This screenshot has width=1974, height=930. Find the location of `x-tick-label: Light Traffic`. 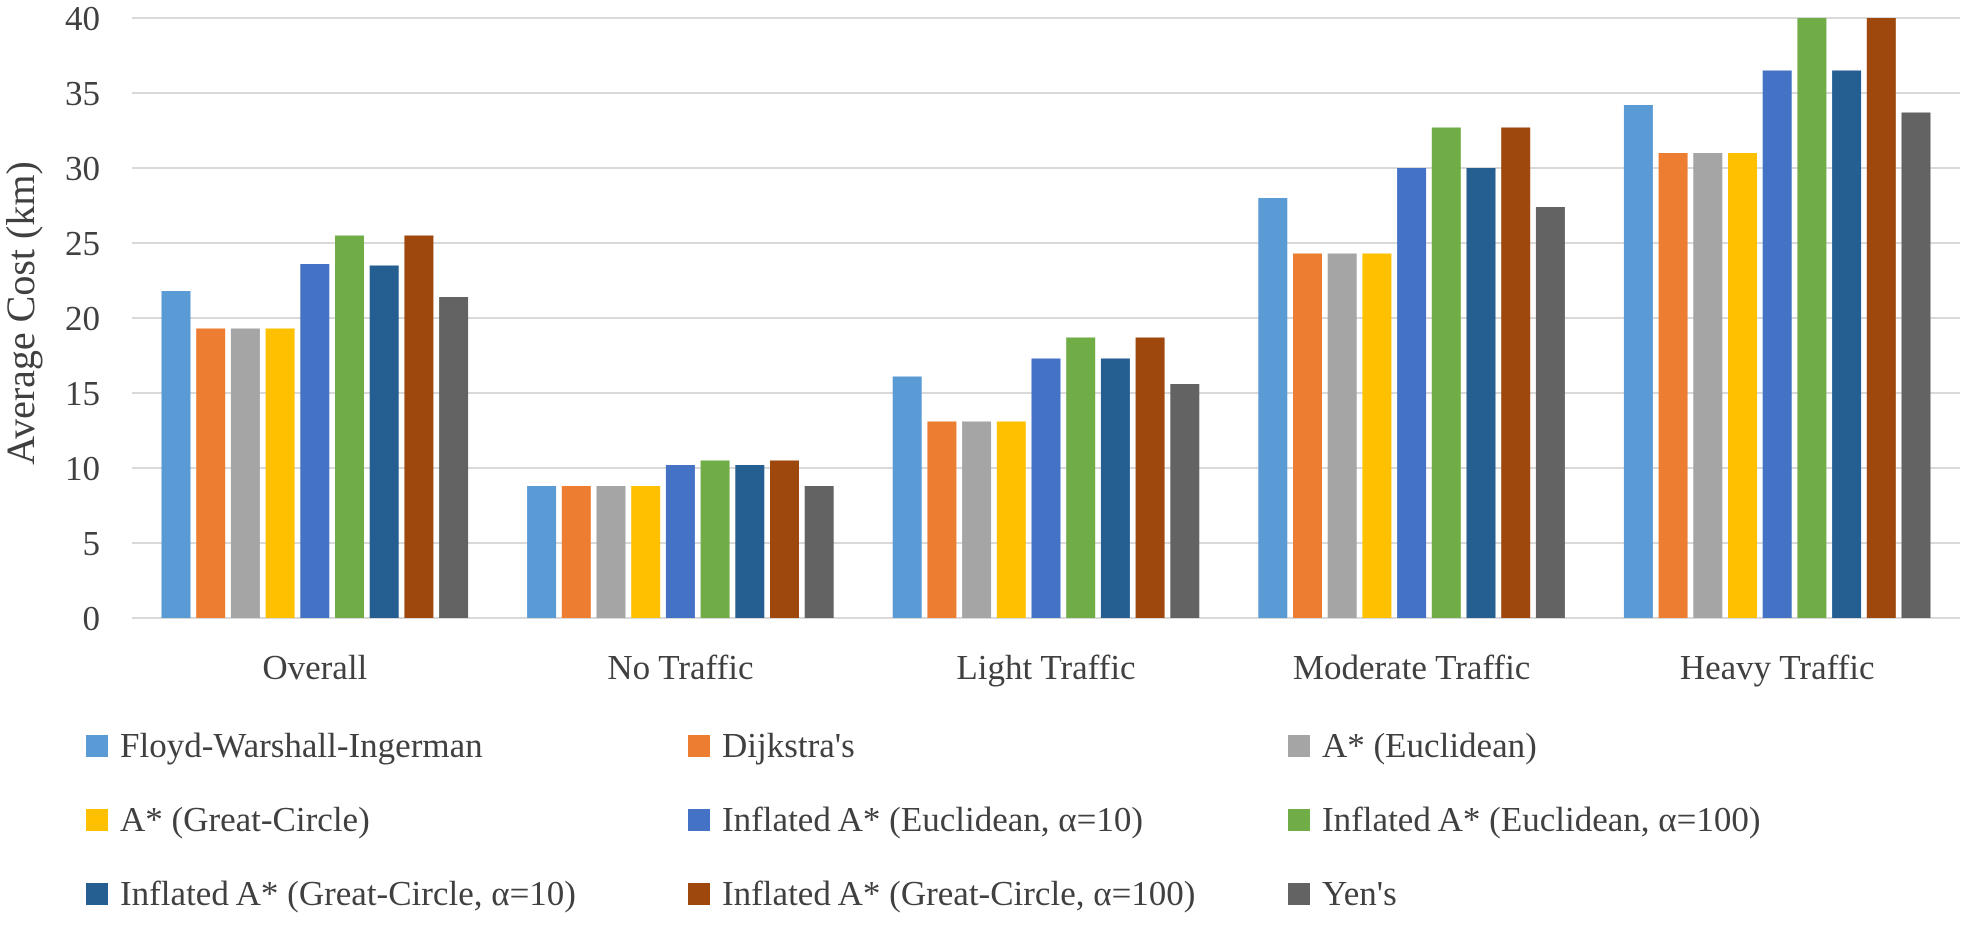

x-tick-label: Light Traffic is located at coordinates (1045, 667).